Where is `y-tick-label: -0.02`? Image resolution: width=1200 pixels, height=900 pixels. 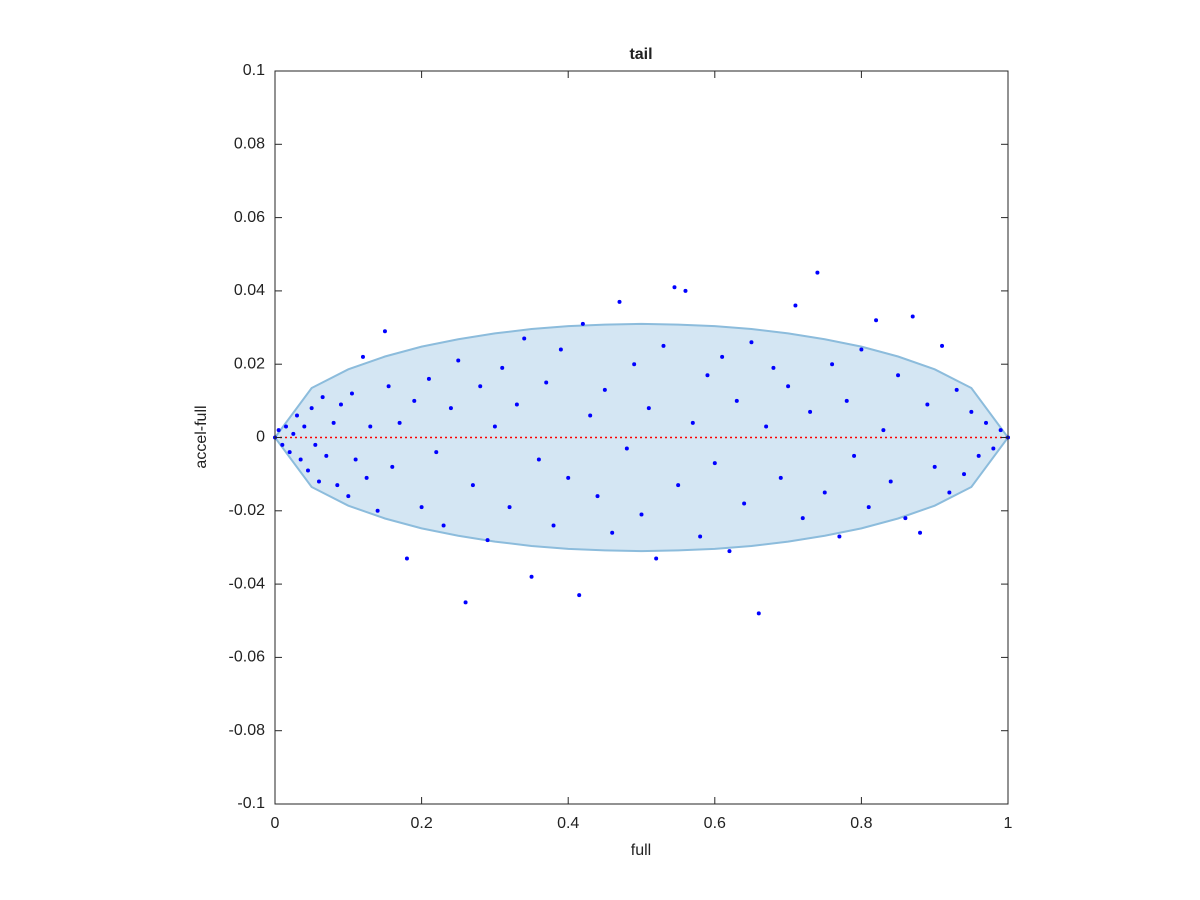 y-tick-label: -0.02 is located at coordinates (247, 510).